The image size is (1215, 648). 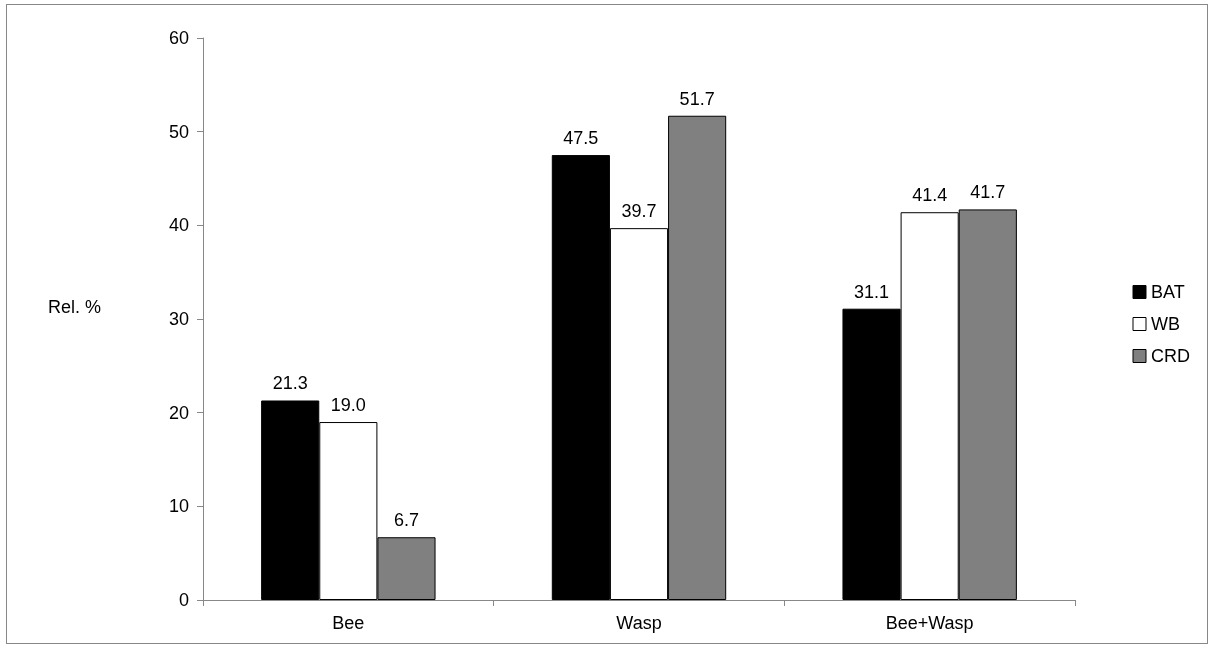 I want to click on data-label: 21.3, so click(x=290, y=383).